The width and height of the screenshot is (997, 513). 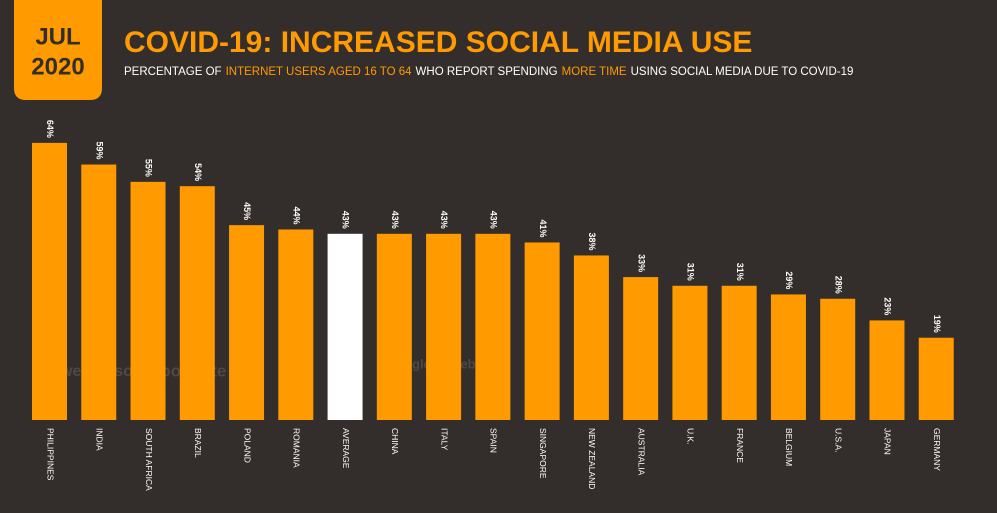 What do you see at coordinates (543, 228) in the screenshot?
I see `value-label: 41%` at bounding box center [543, 228].